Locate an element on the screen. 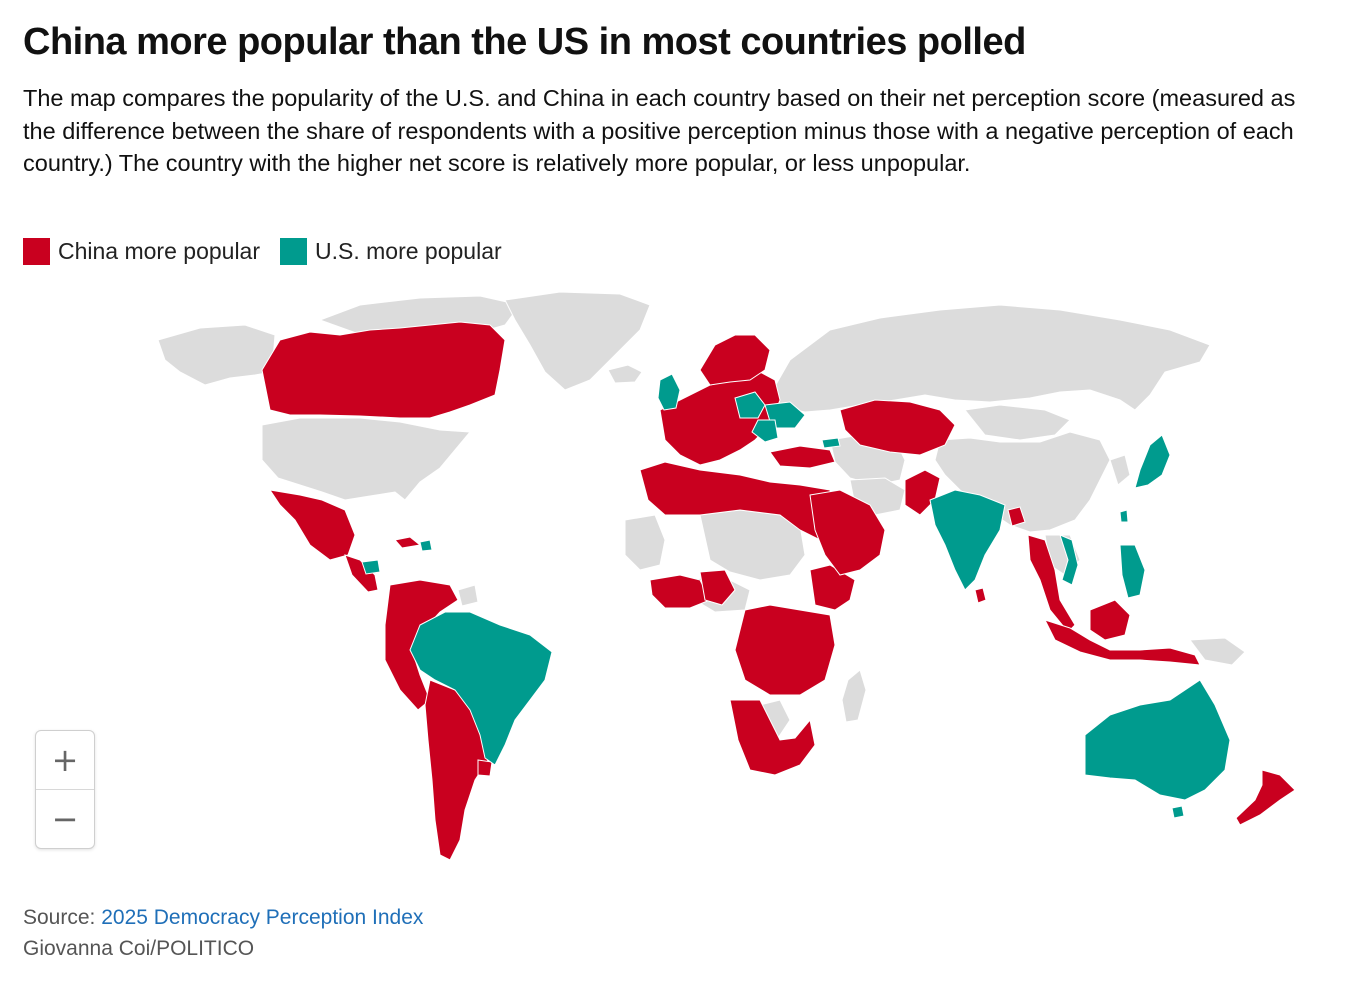  region-mexico is located at coordinates (312, 525).